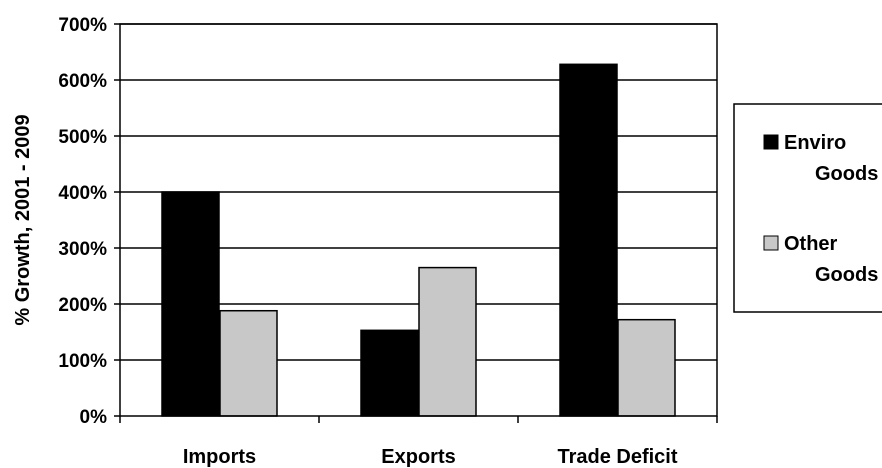 Image resolution: width=882 pixels, height=468 pixels. I want to click on bar-enviro-trade-deficit, so click(588, 240).